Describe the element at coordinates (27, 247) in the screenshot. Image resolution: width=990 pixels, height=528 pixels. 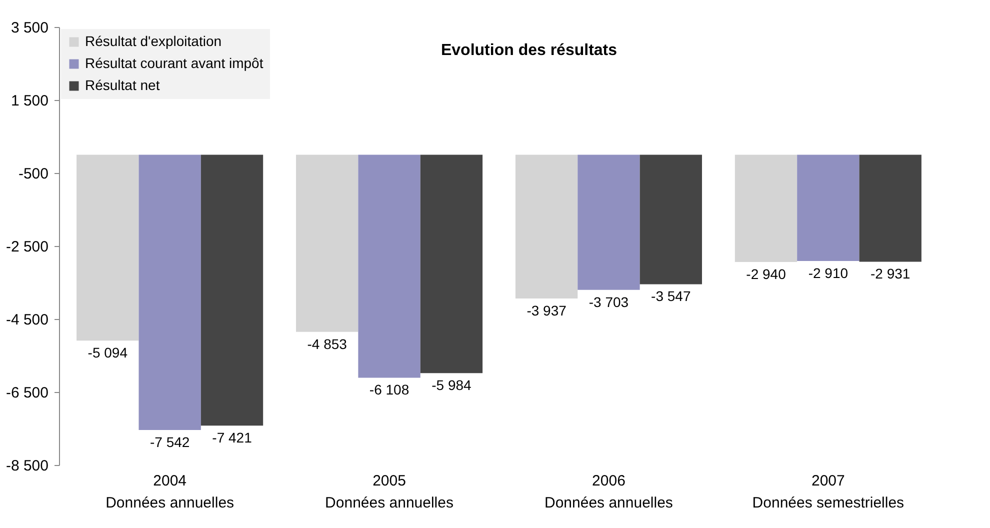
I see `y-tick-label: -2 500` at that location.